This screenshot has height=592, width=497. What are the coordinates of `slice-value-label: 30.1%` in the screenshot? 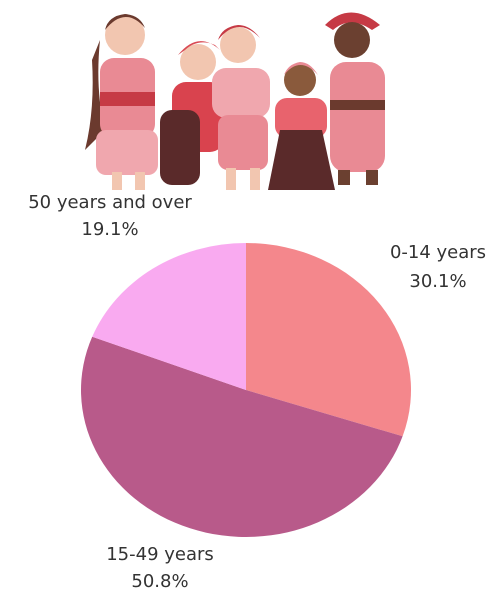 It's located at (437, 281).